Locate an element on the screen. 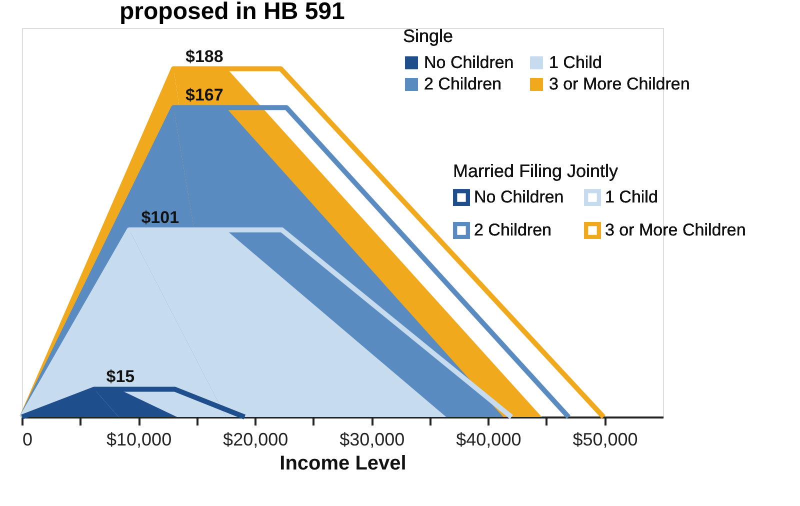  data-label: $188 is located at coordinates (205, 56).